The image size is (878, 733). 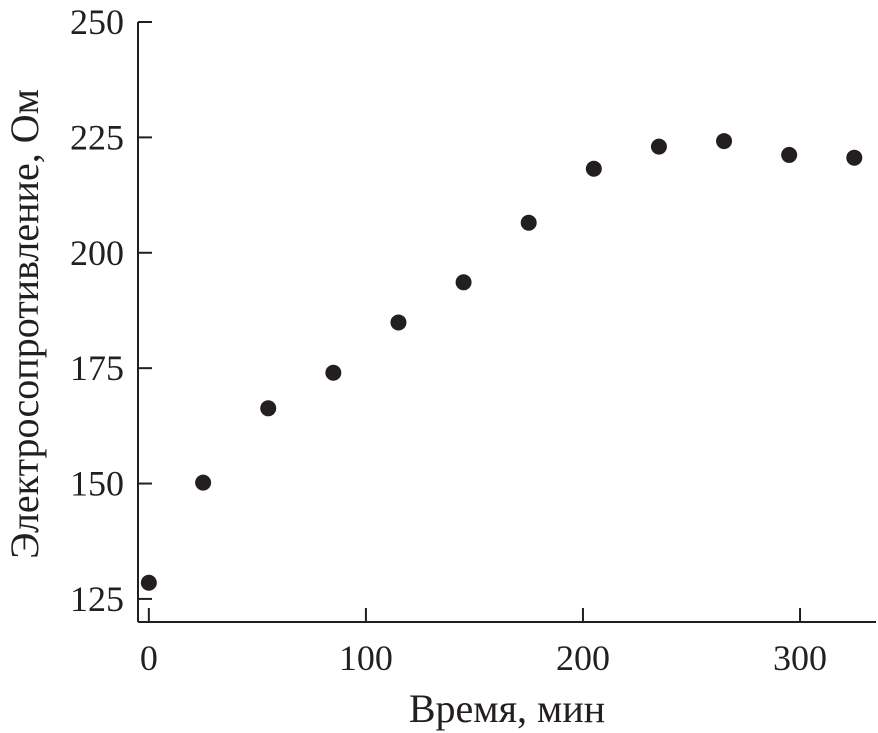 I want to click on x-tick-label: 300, so click(x=800, y=658).